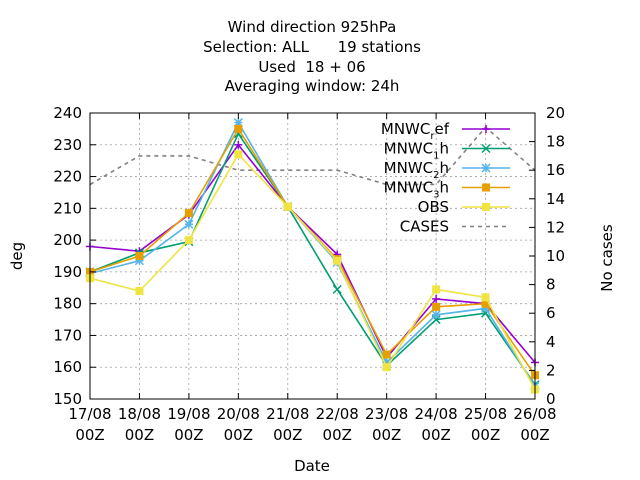 This screenshot has height=480, width=640. Describe the element at coordinates (386, 424) in the screenshot. I see `x-tick-label: 23/08 00Z` at that location.